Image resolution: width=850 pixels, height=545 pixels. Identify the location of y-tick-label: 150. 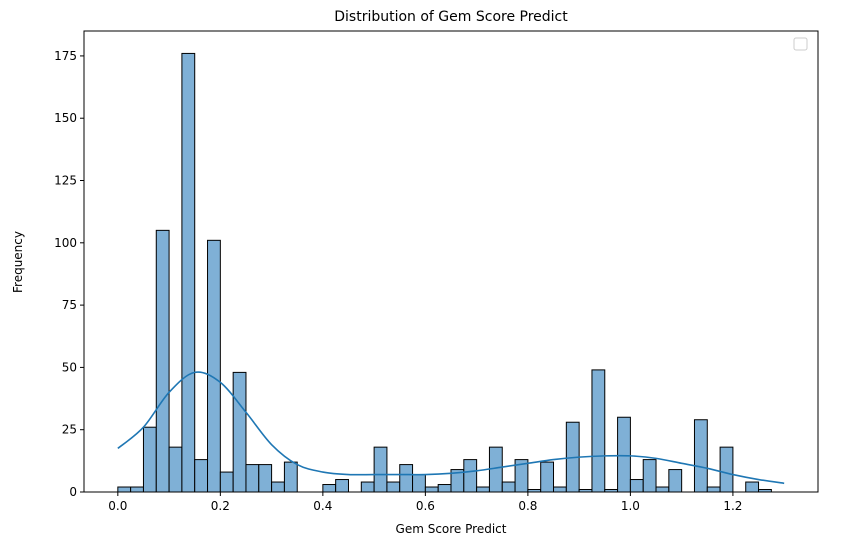
(65, 118).